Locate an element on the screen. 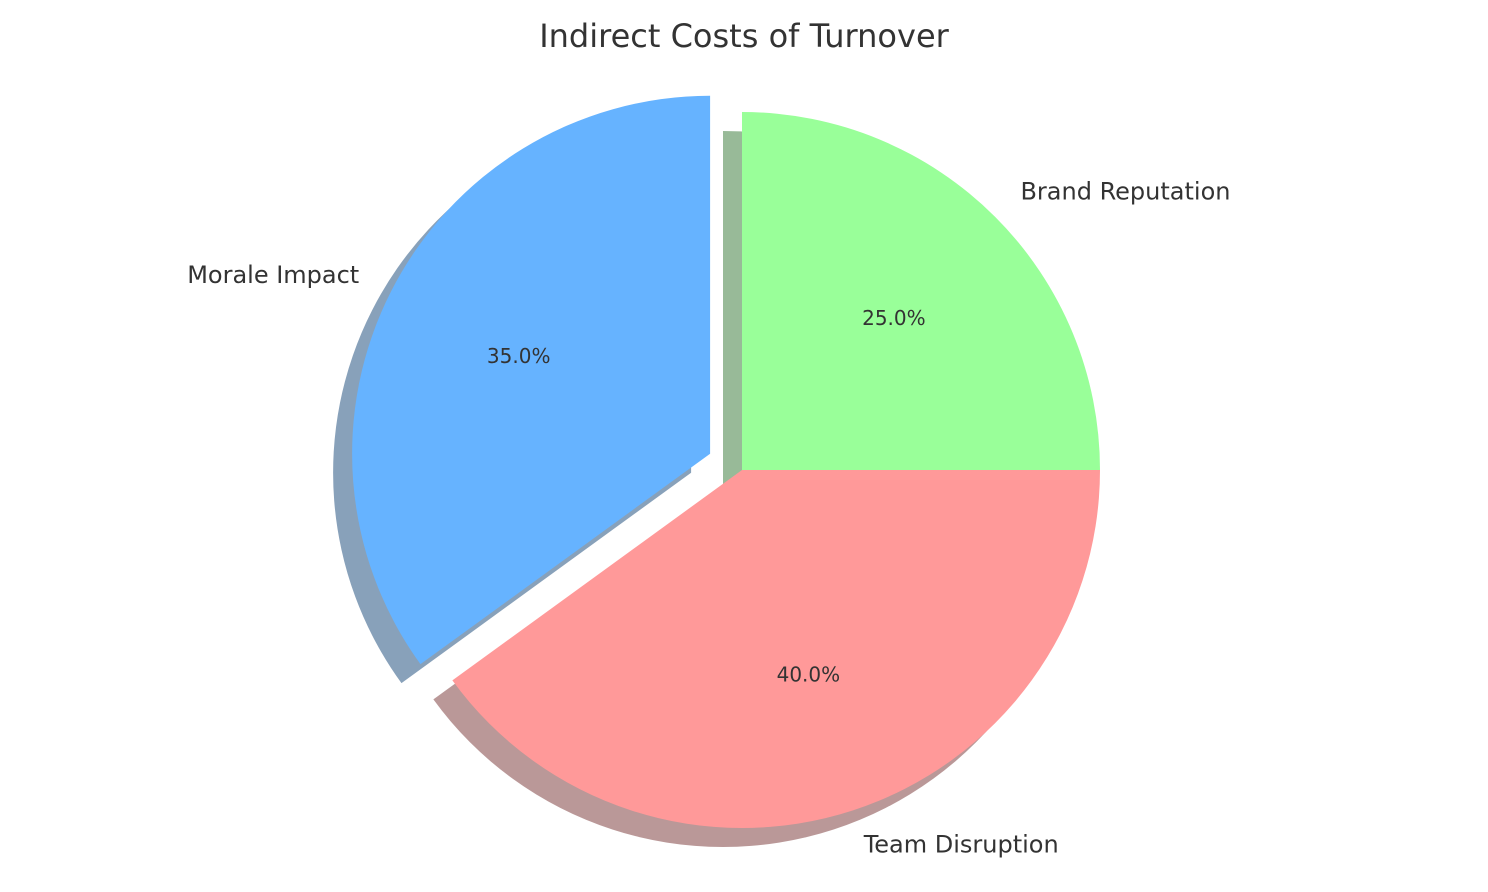 This screenshot has height=892, width=1488. percent-label-team-disruption: 40.0% is located at coordinates (809, 674).